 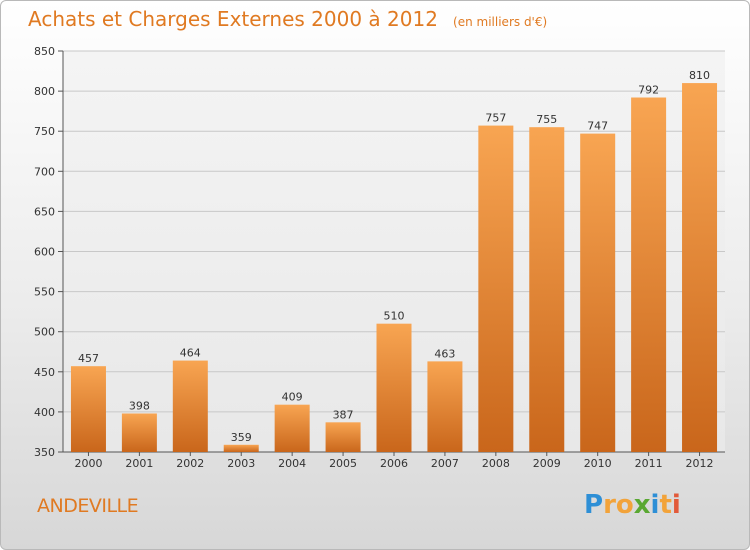 I want to click on logo-letter: x, so click(x=642, y=505).